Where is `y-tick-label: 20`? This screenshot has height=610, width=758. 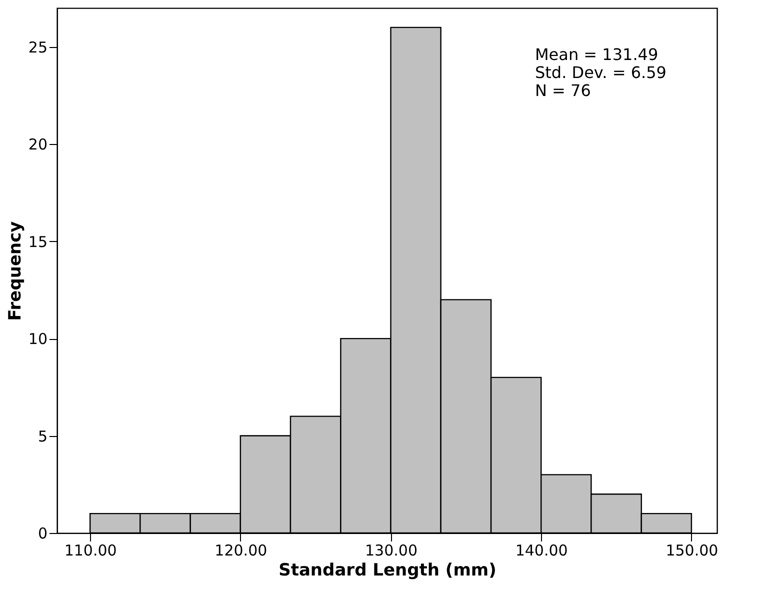
y-tick-label: 20 is located at coordinates (38, 145).